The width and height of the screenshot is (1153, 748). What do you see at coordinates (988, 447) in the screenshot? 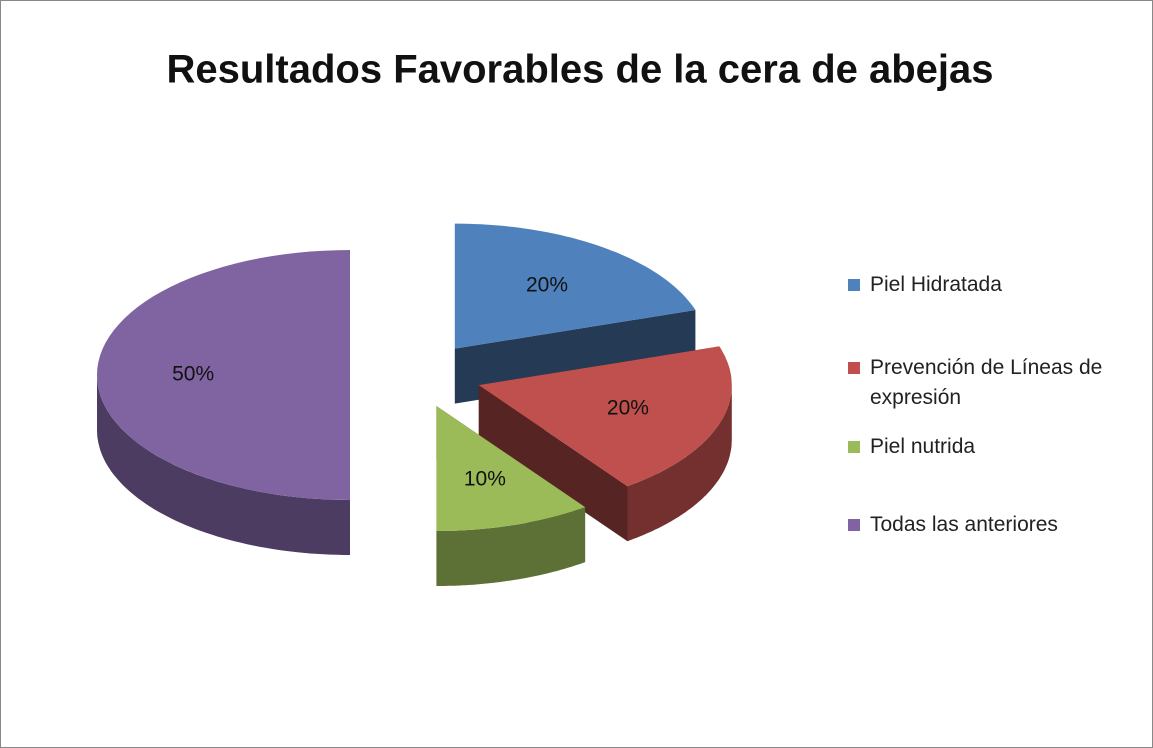
I see `legend-item: Piel nutrida` at bounding box center [988, 447].